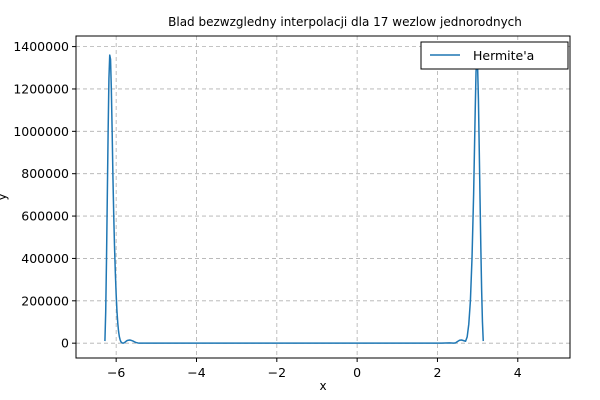 This screenshot has height=400, width=600. Describe the element at coordinates (45, 300) in the screenshot. I see `y-tick-label: 200000` at that location.